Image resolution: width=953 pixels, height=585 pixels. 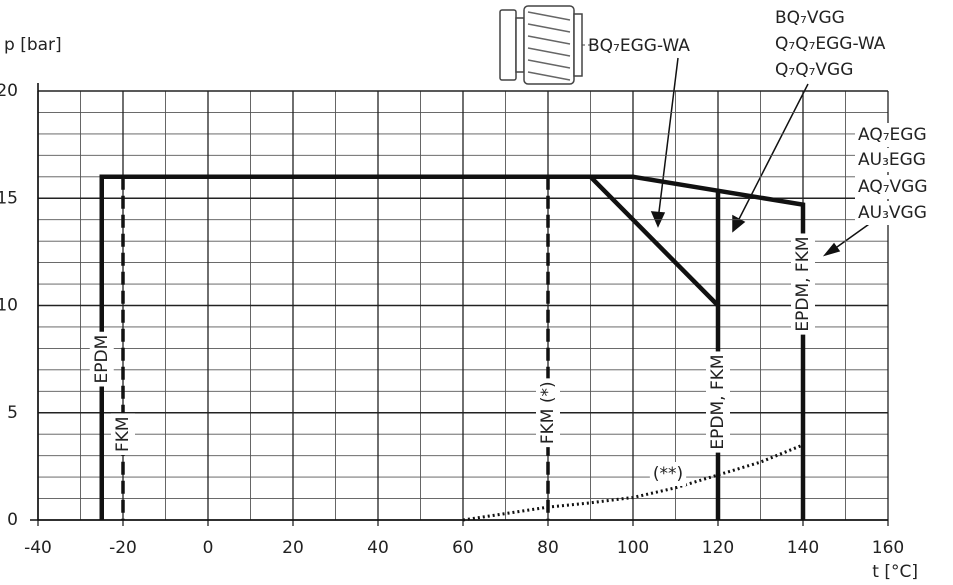 I want to click on x-tick-label: 140, so click(x=803, y=548).